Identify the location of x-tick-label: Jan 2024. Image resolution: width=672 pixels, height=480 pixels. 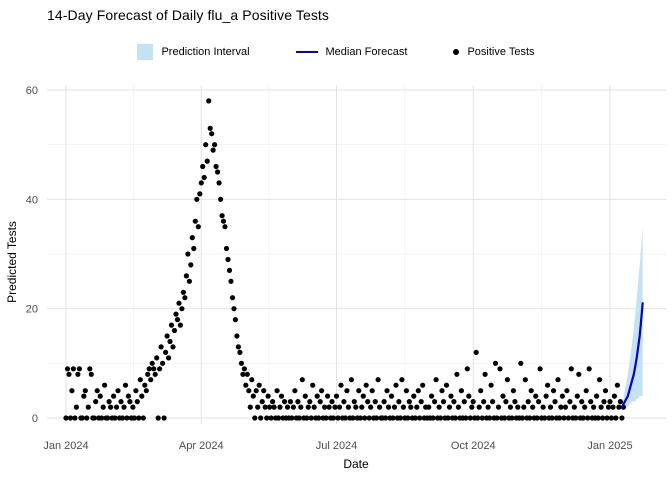
(65, 446).